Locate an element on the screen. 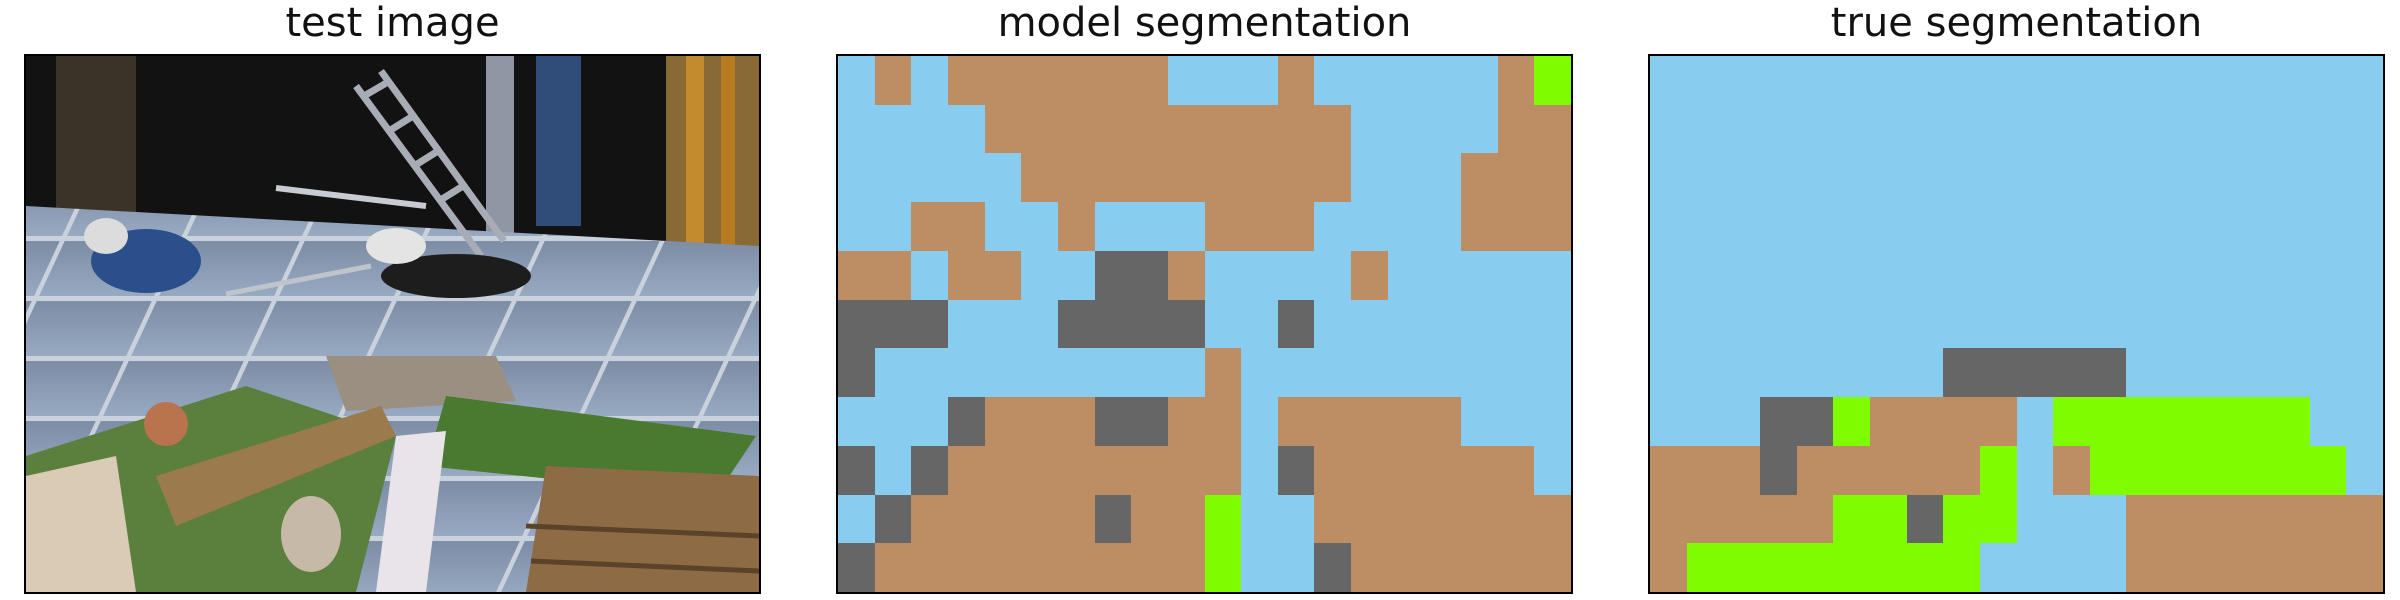 The image size is (2400, 600). left-scaffold is located at coordinates (96, 141).